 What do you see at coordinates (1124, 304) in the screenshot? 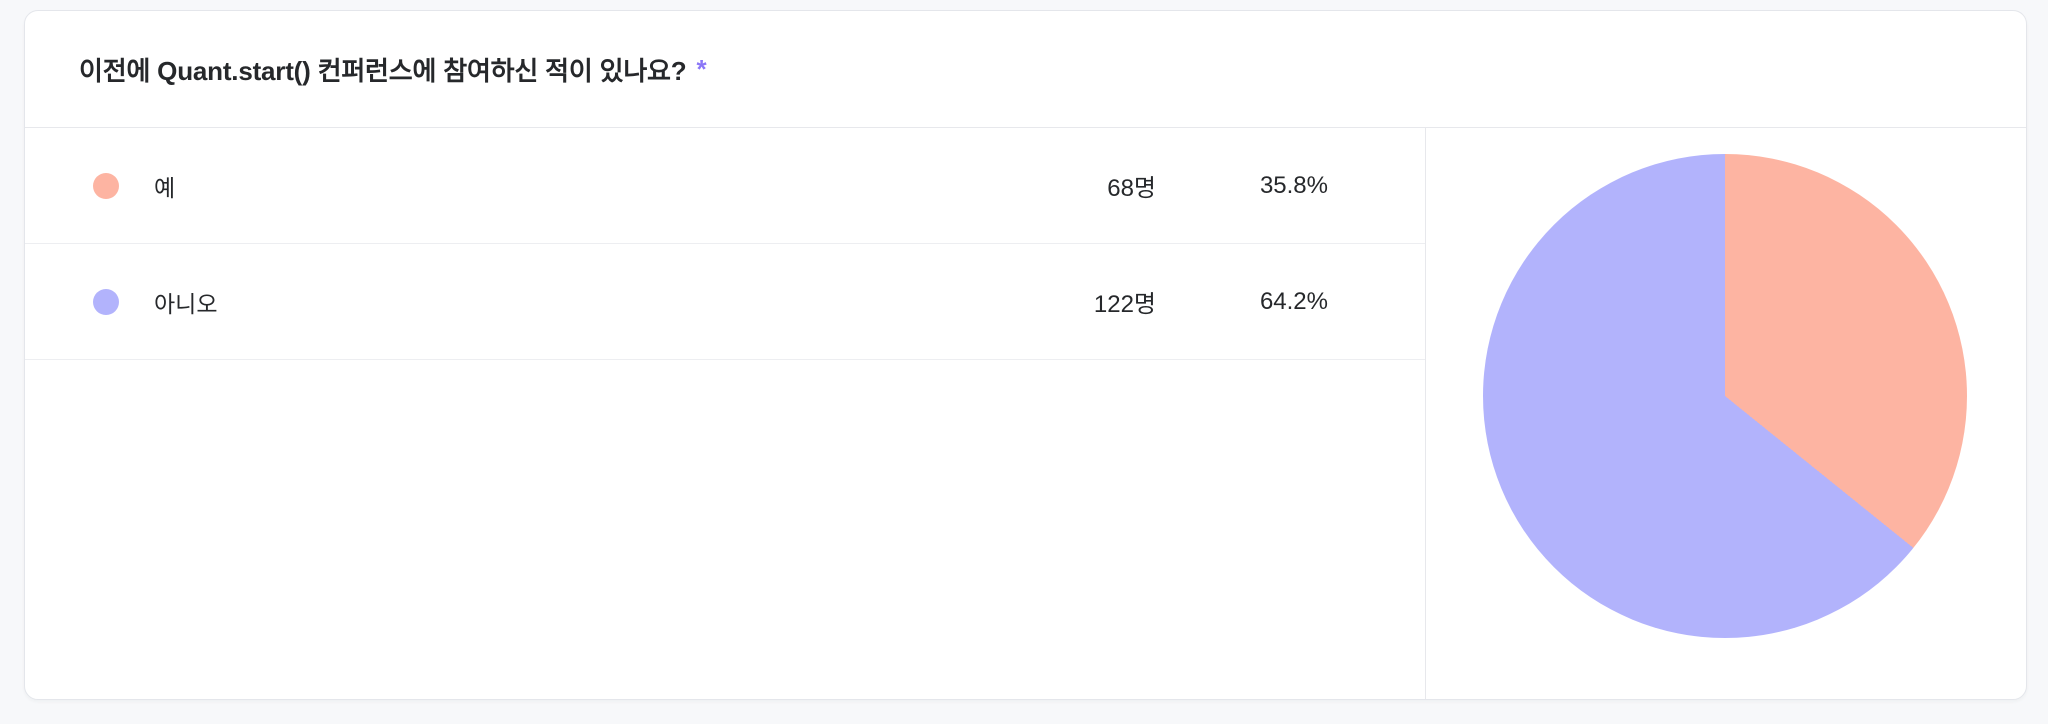
I see `option-count: 122명` at bounding box center [1124, 304].